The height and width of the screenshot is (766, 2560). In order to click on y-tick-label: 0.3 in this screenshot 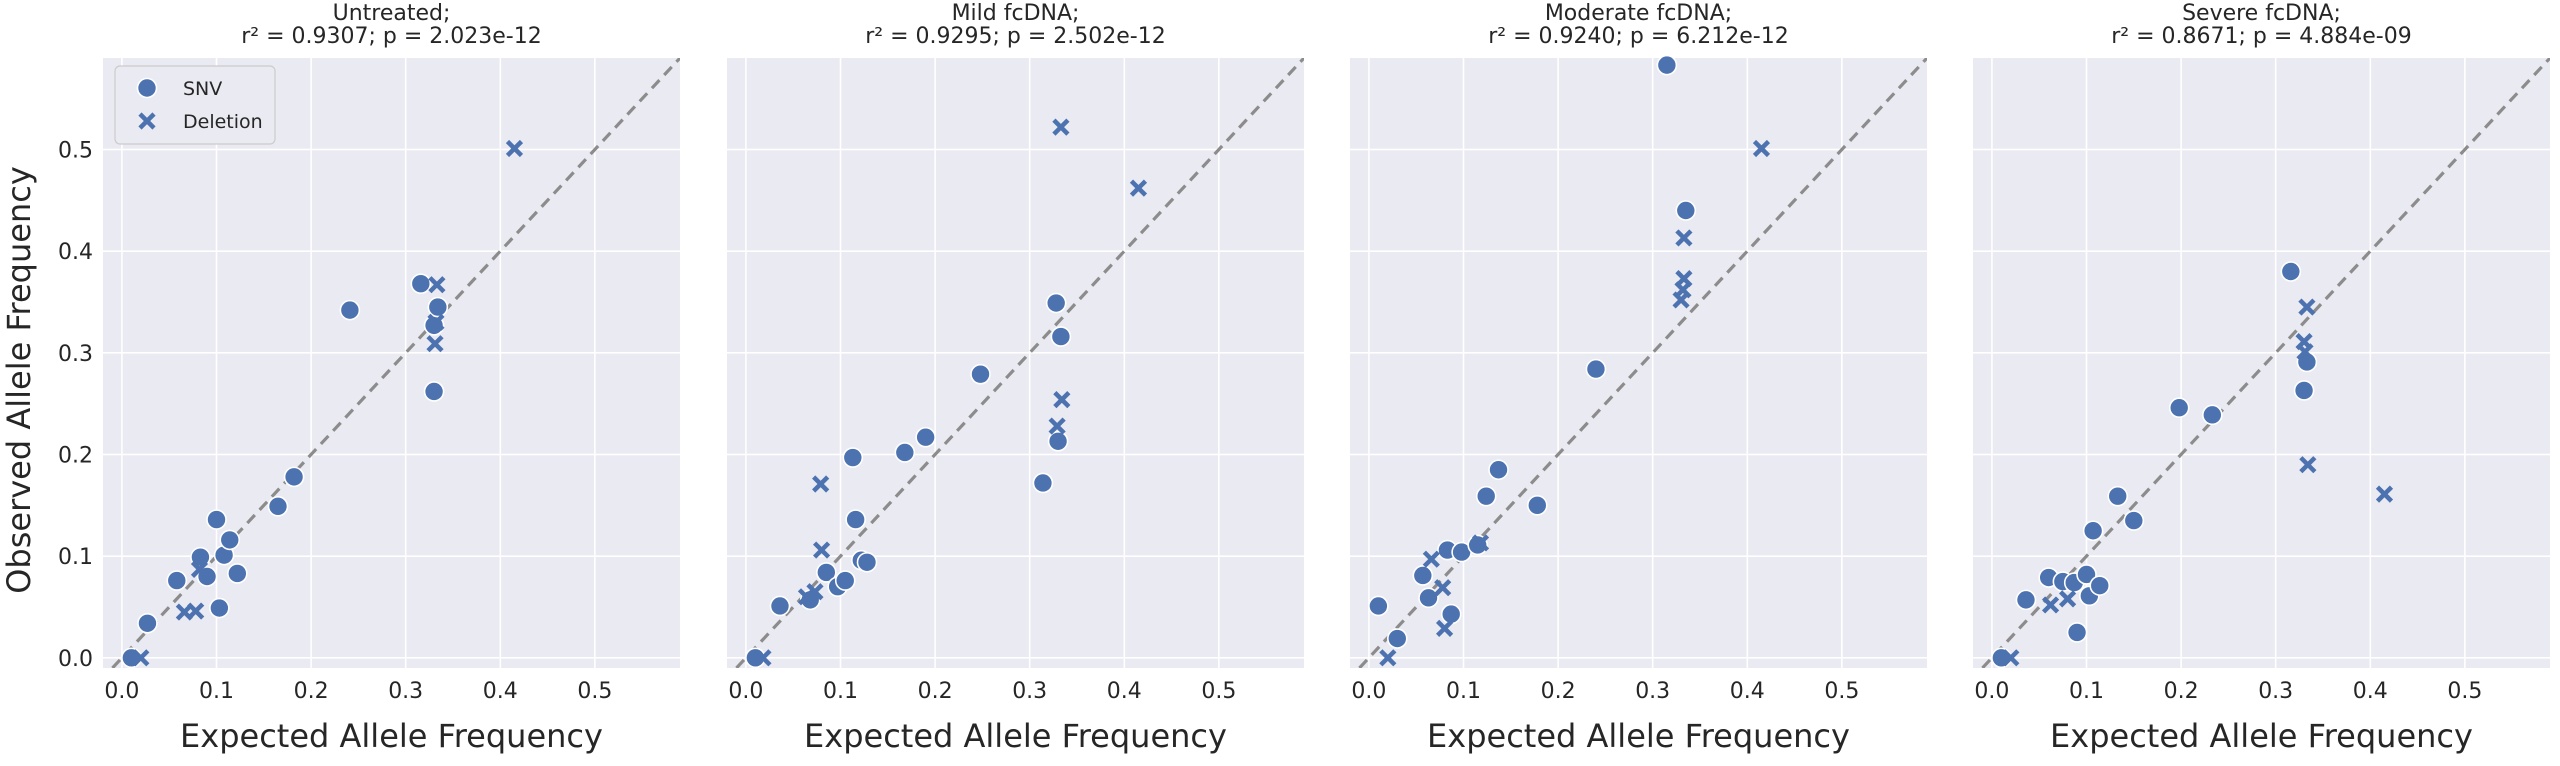, I will do `click(75, 354)`.